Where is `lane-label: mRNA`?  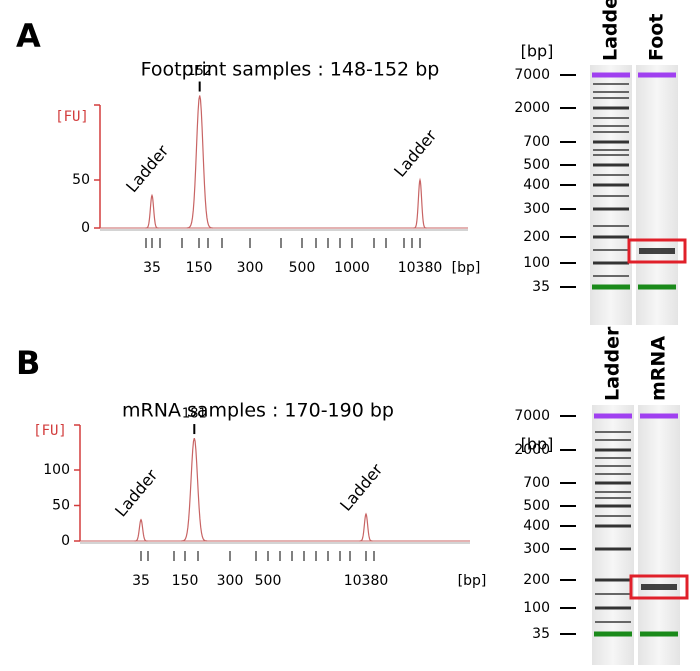
lane-label: mRNA is located at coordinates (659, 368).